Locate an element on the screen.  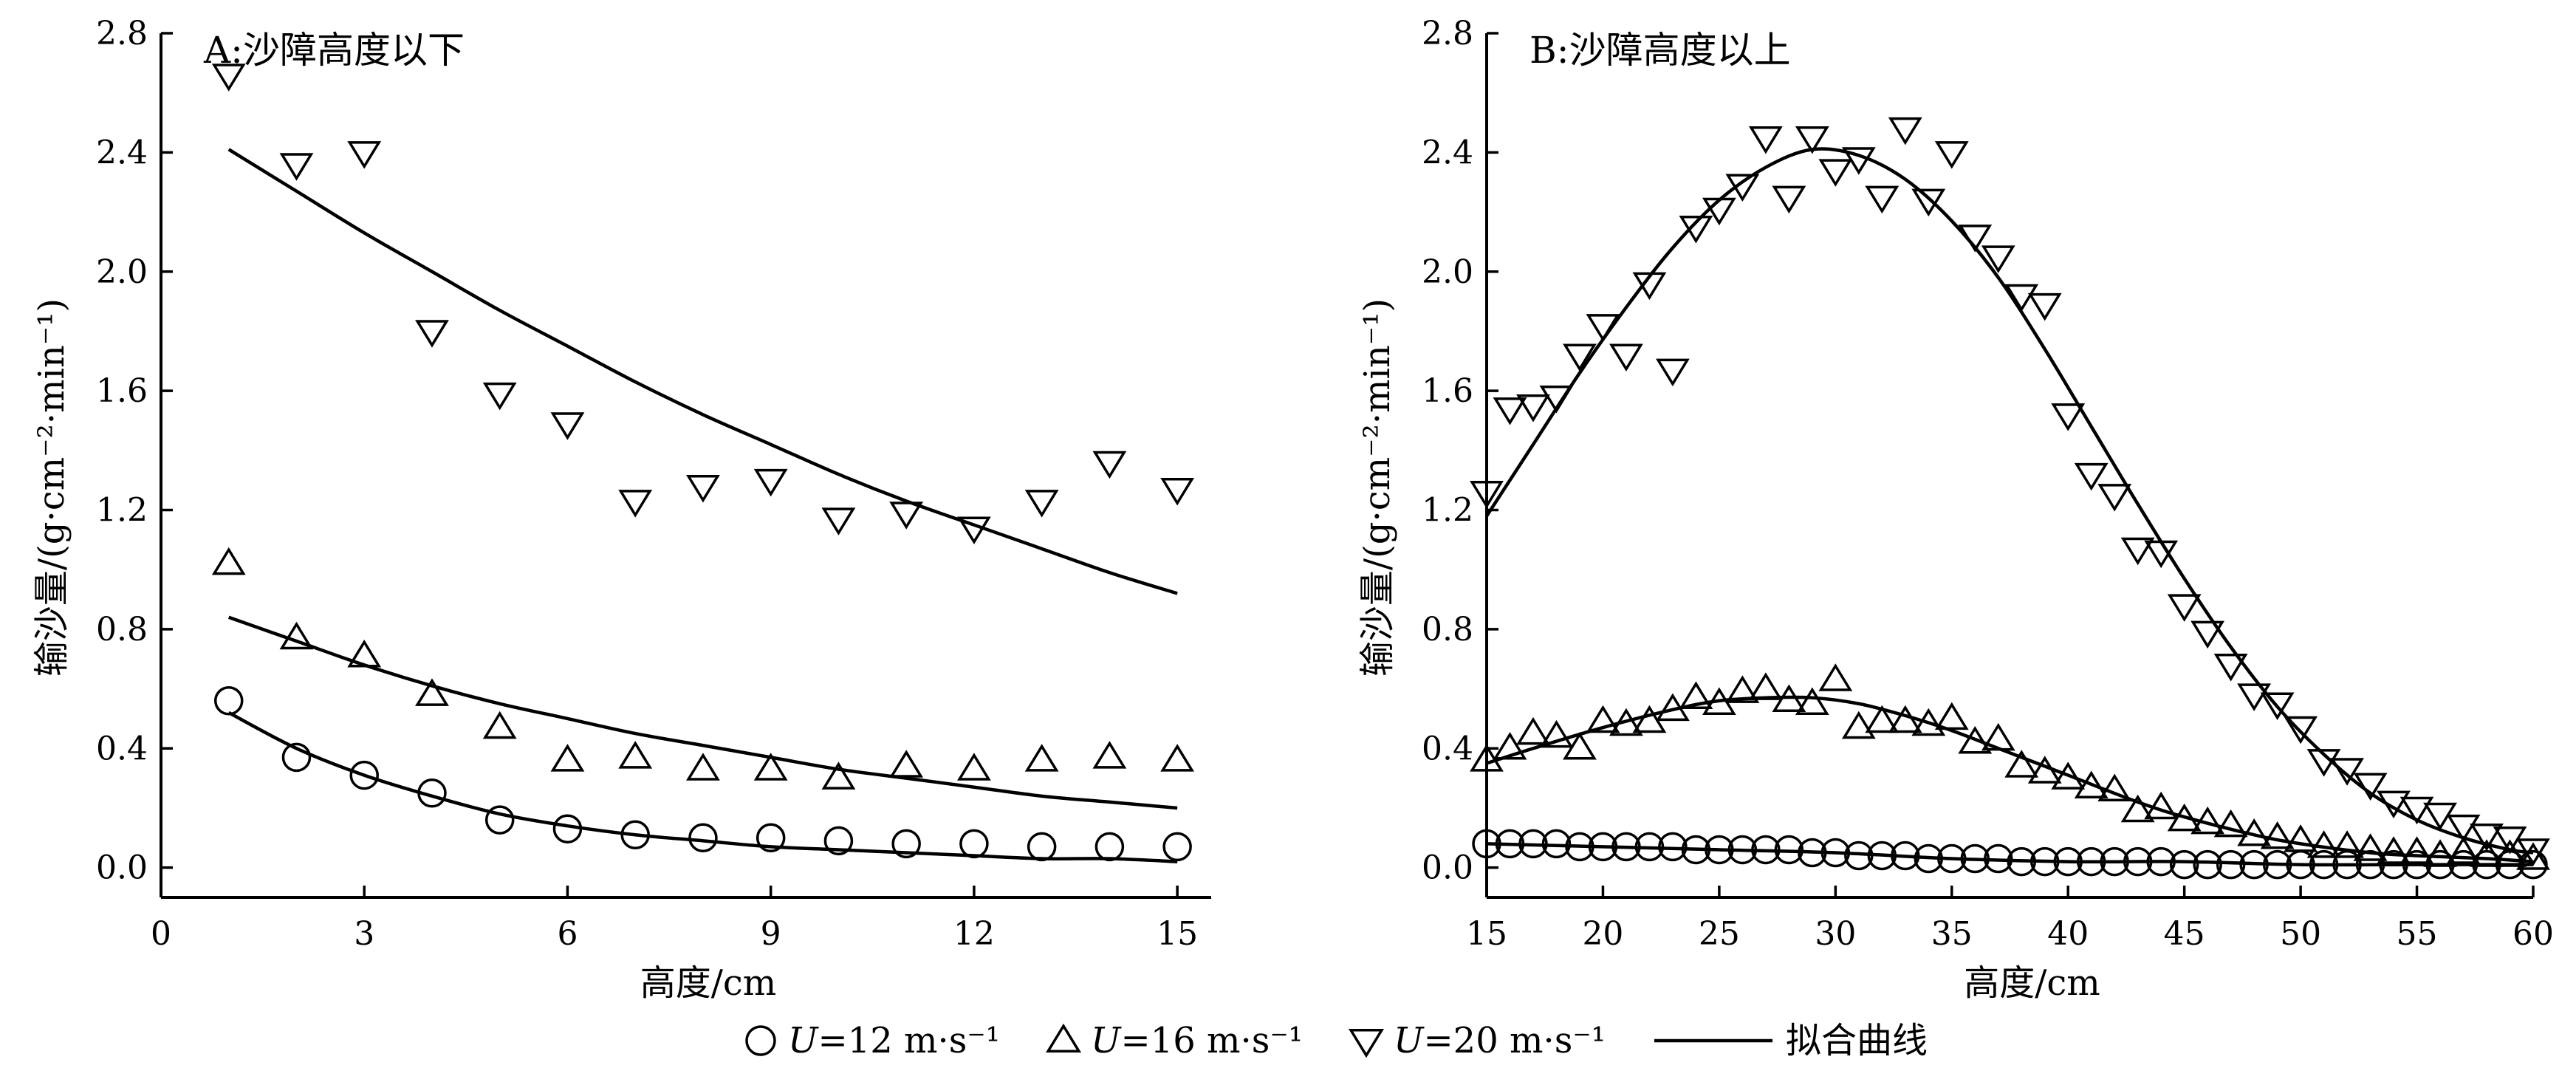
x-tick-label: 6 is located at coordinates (567, 934).